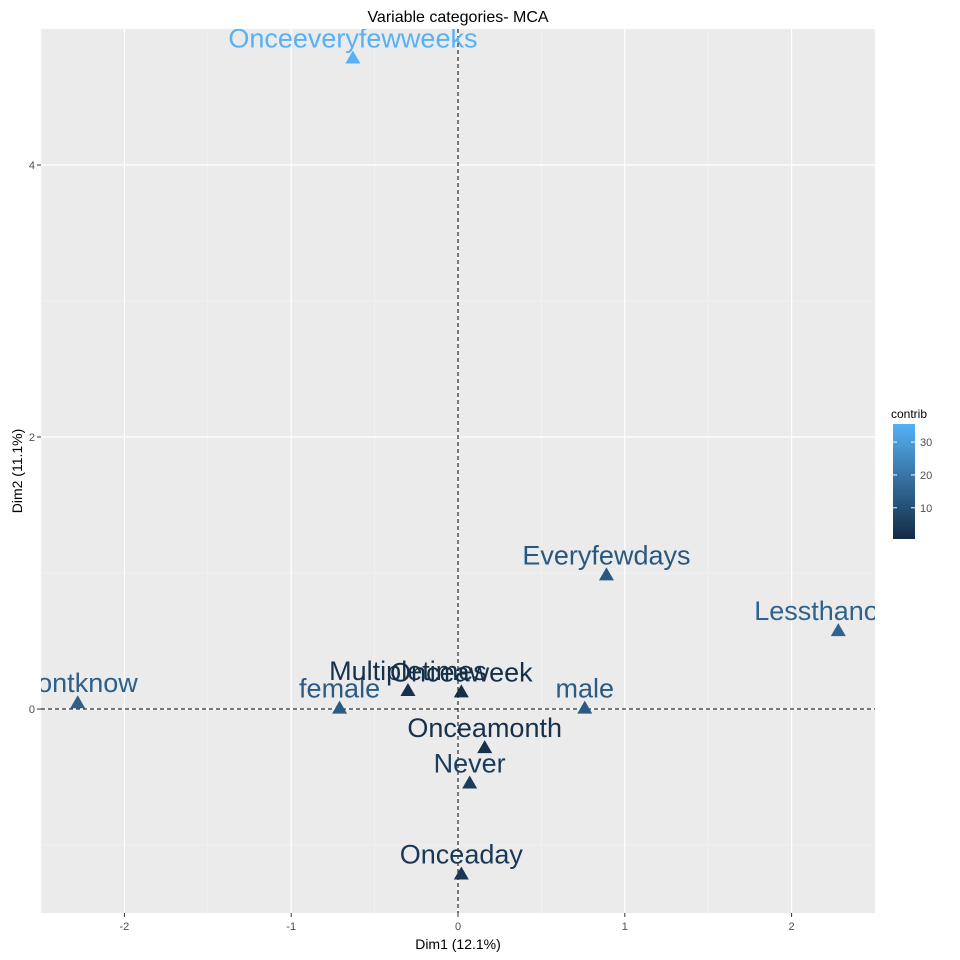  What do you see at coordinates (926, 443) in the screenshot?
I see `legend-tick-label: 30` at bounding box center [926, 443].